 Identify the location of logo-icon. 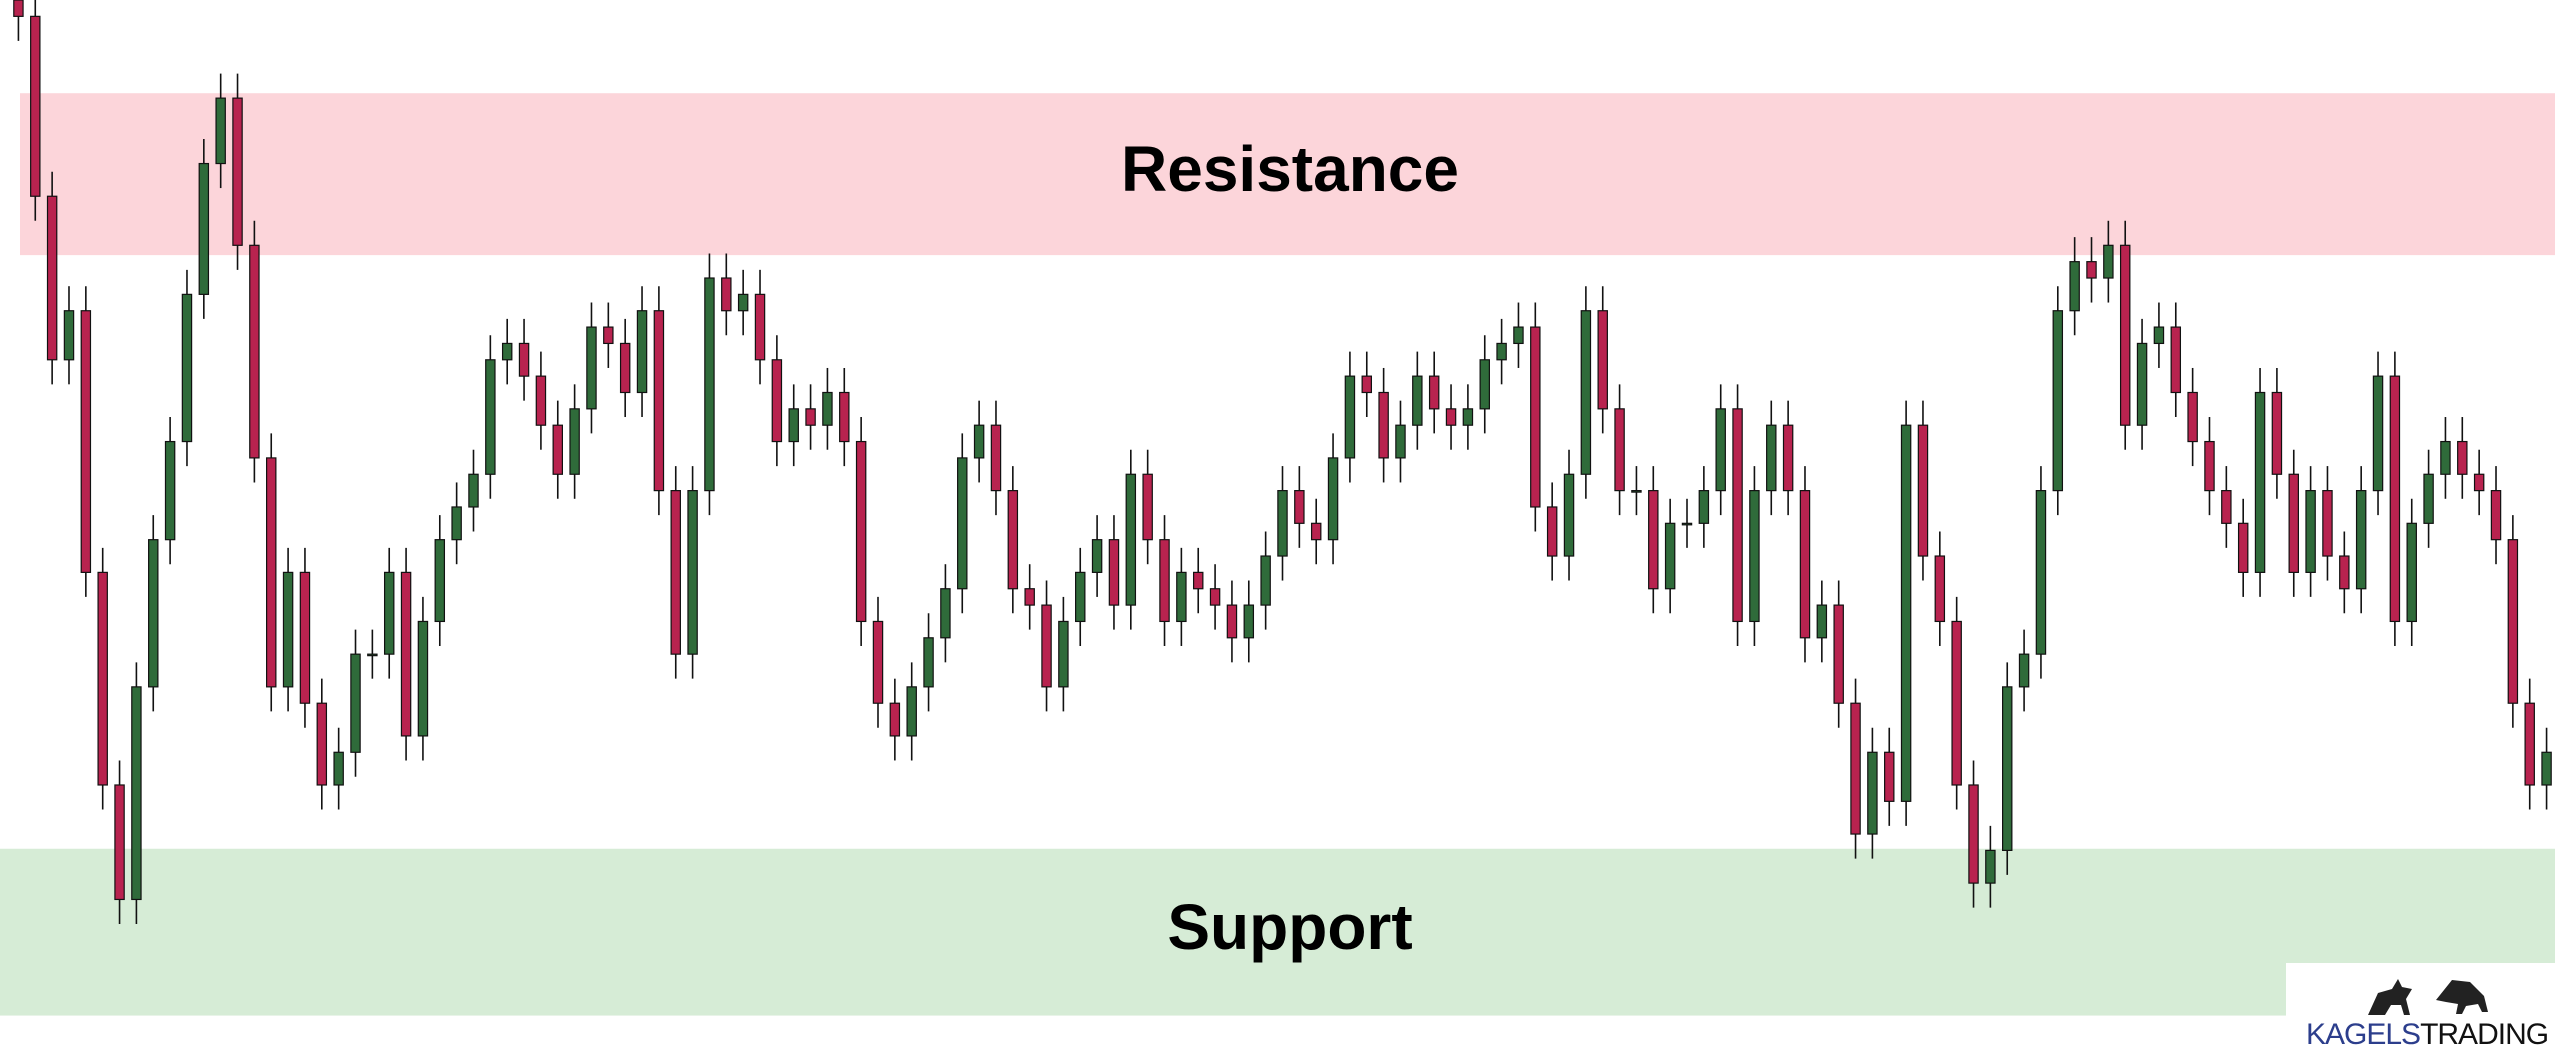
(2428, 997).